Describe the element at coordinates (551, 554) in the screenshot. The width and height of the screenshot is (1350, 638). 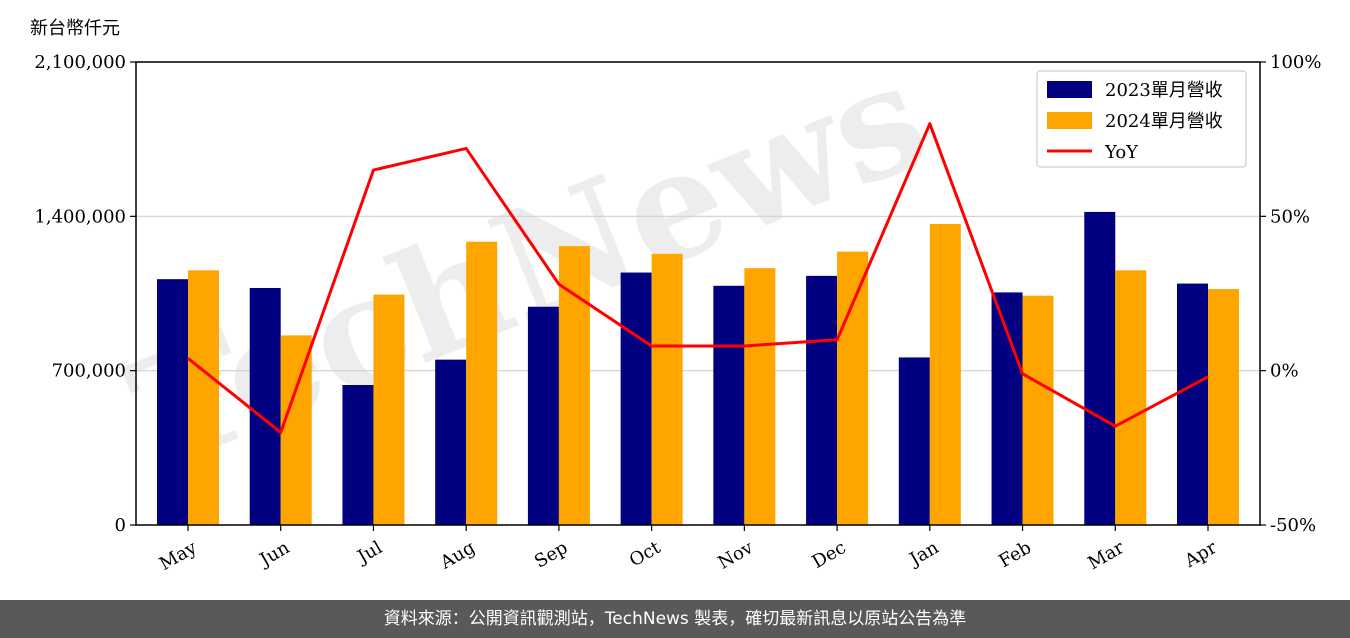
I see `x-tick-label-sep: Sep` at that location.